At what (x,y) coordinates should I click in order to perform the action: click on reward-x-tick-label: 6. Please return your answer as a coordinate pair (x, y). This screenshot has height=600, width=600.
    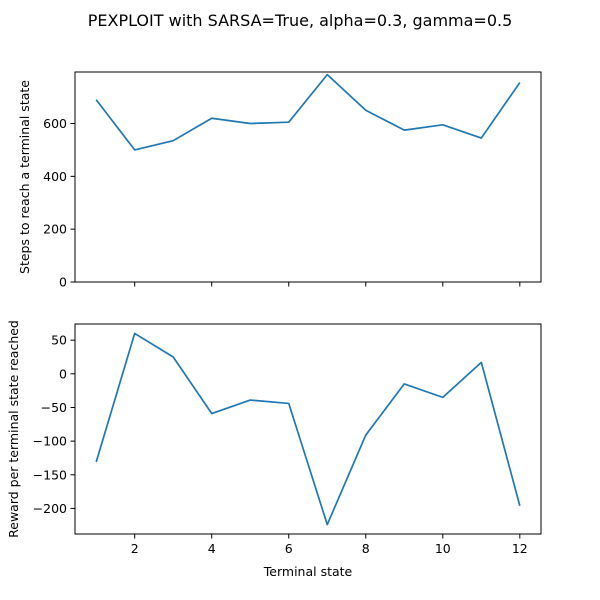
    Looking at the image, I should click on (289, 548).